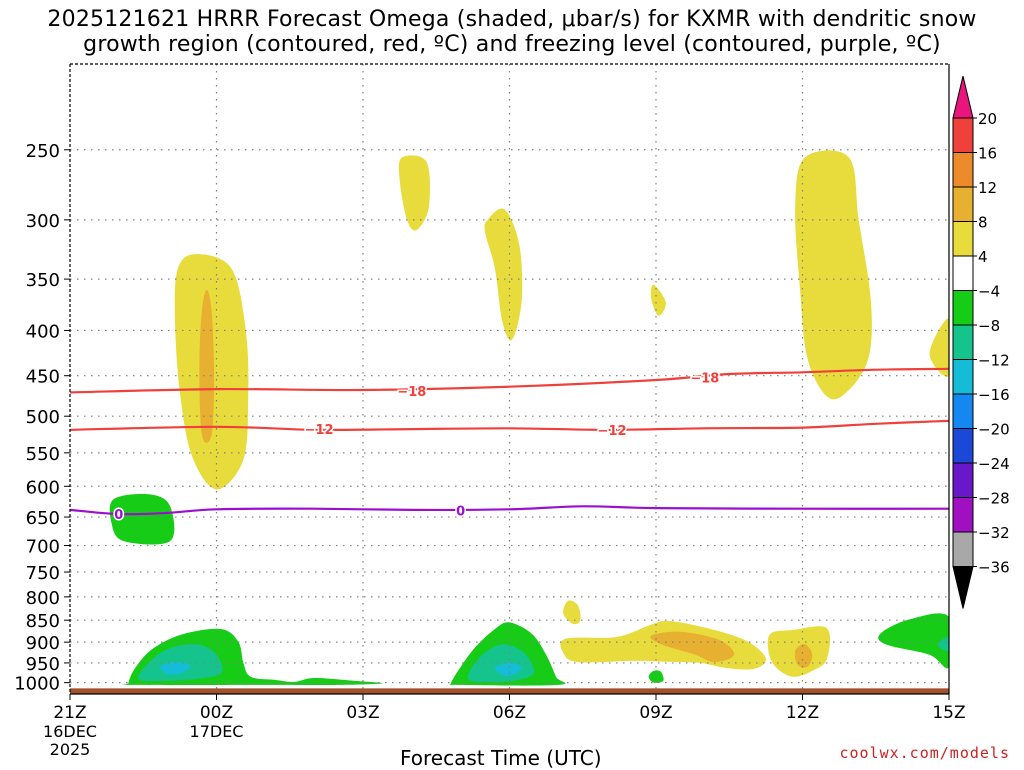  What do you see at coordinates (460, 511) in the screenshot?
I see `contour-label-freezing level 0C-1: 0` at bounding box center [460, 511].